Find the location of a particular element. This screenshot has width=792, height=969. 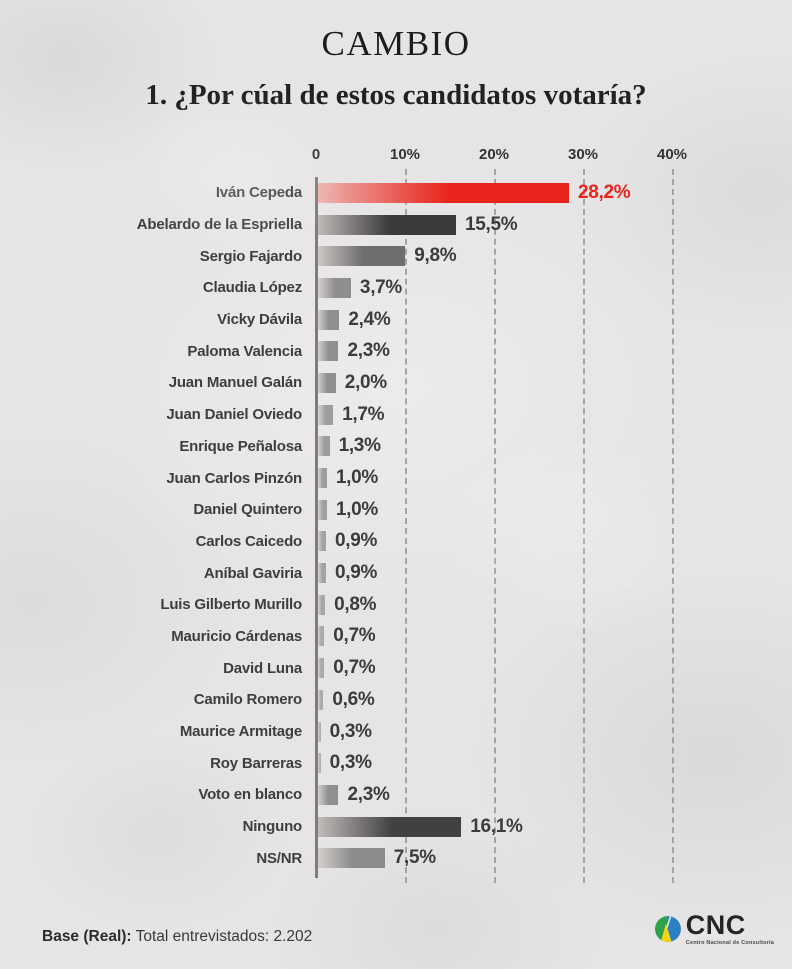

value-label: 1,3% is located at coordinates (359, 446).